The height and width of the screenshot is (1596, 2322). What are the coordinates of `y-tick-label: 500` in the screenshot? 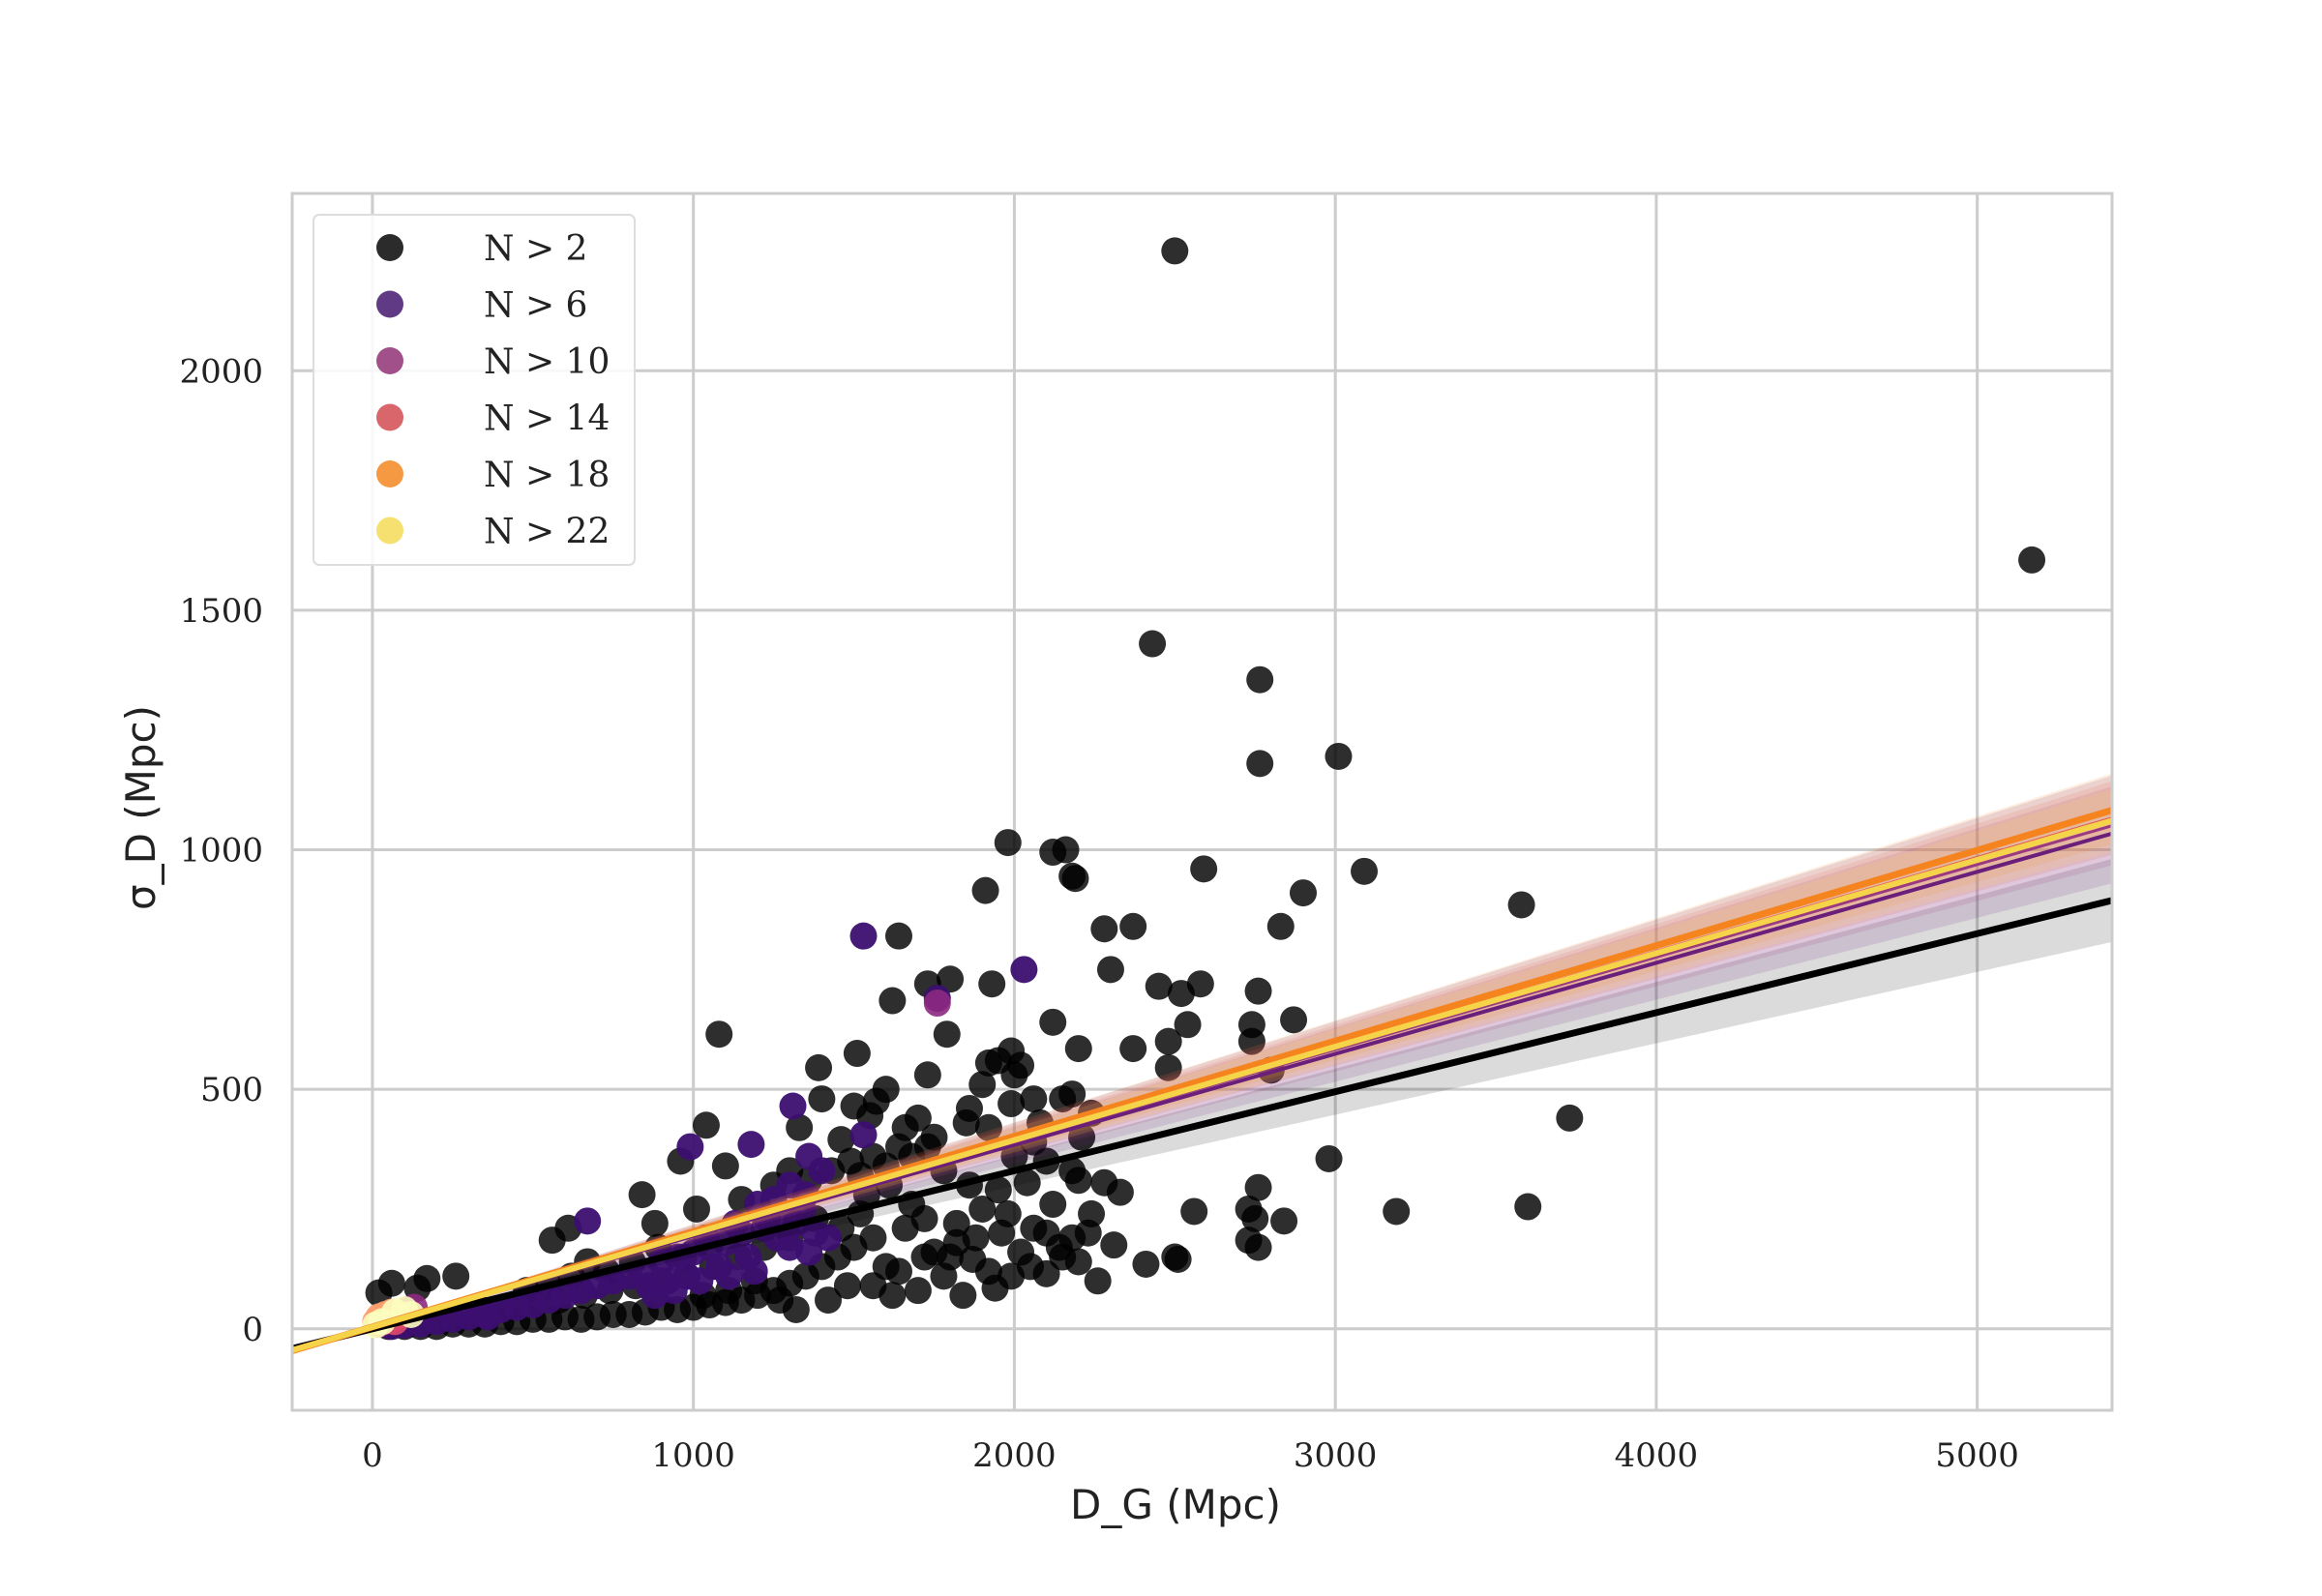 It's located at (231, 1090).